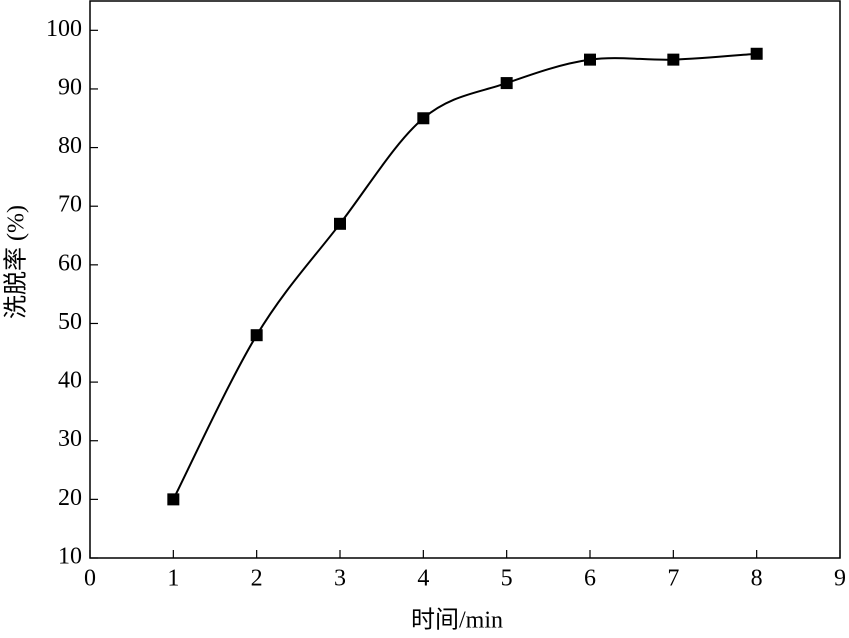 The image size is (849, 638). Describe the element at coordinates (507, 579) in the screenshot. I see `x-tick-label: 5` at that location.